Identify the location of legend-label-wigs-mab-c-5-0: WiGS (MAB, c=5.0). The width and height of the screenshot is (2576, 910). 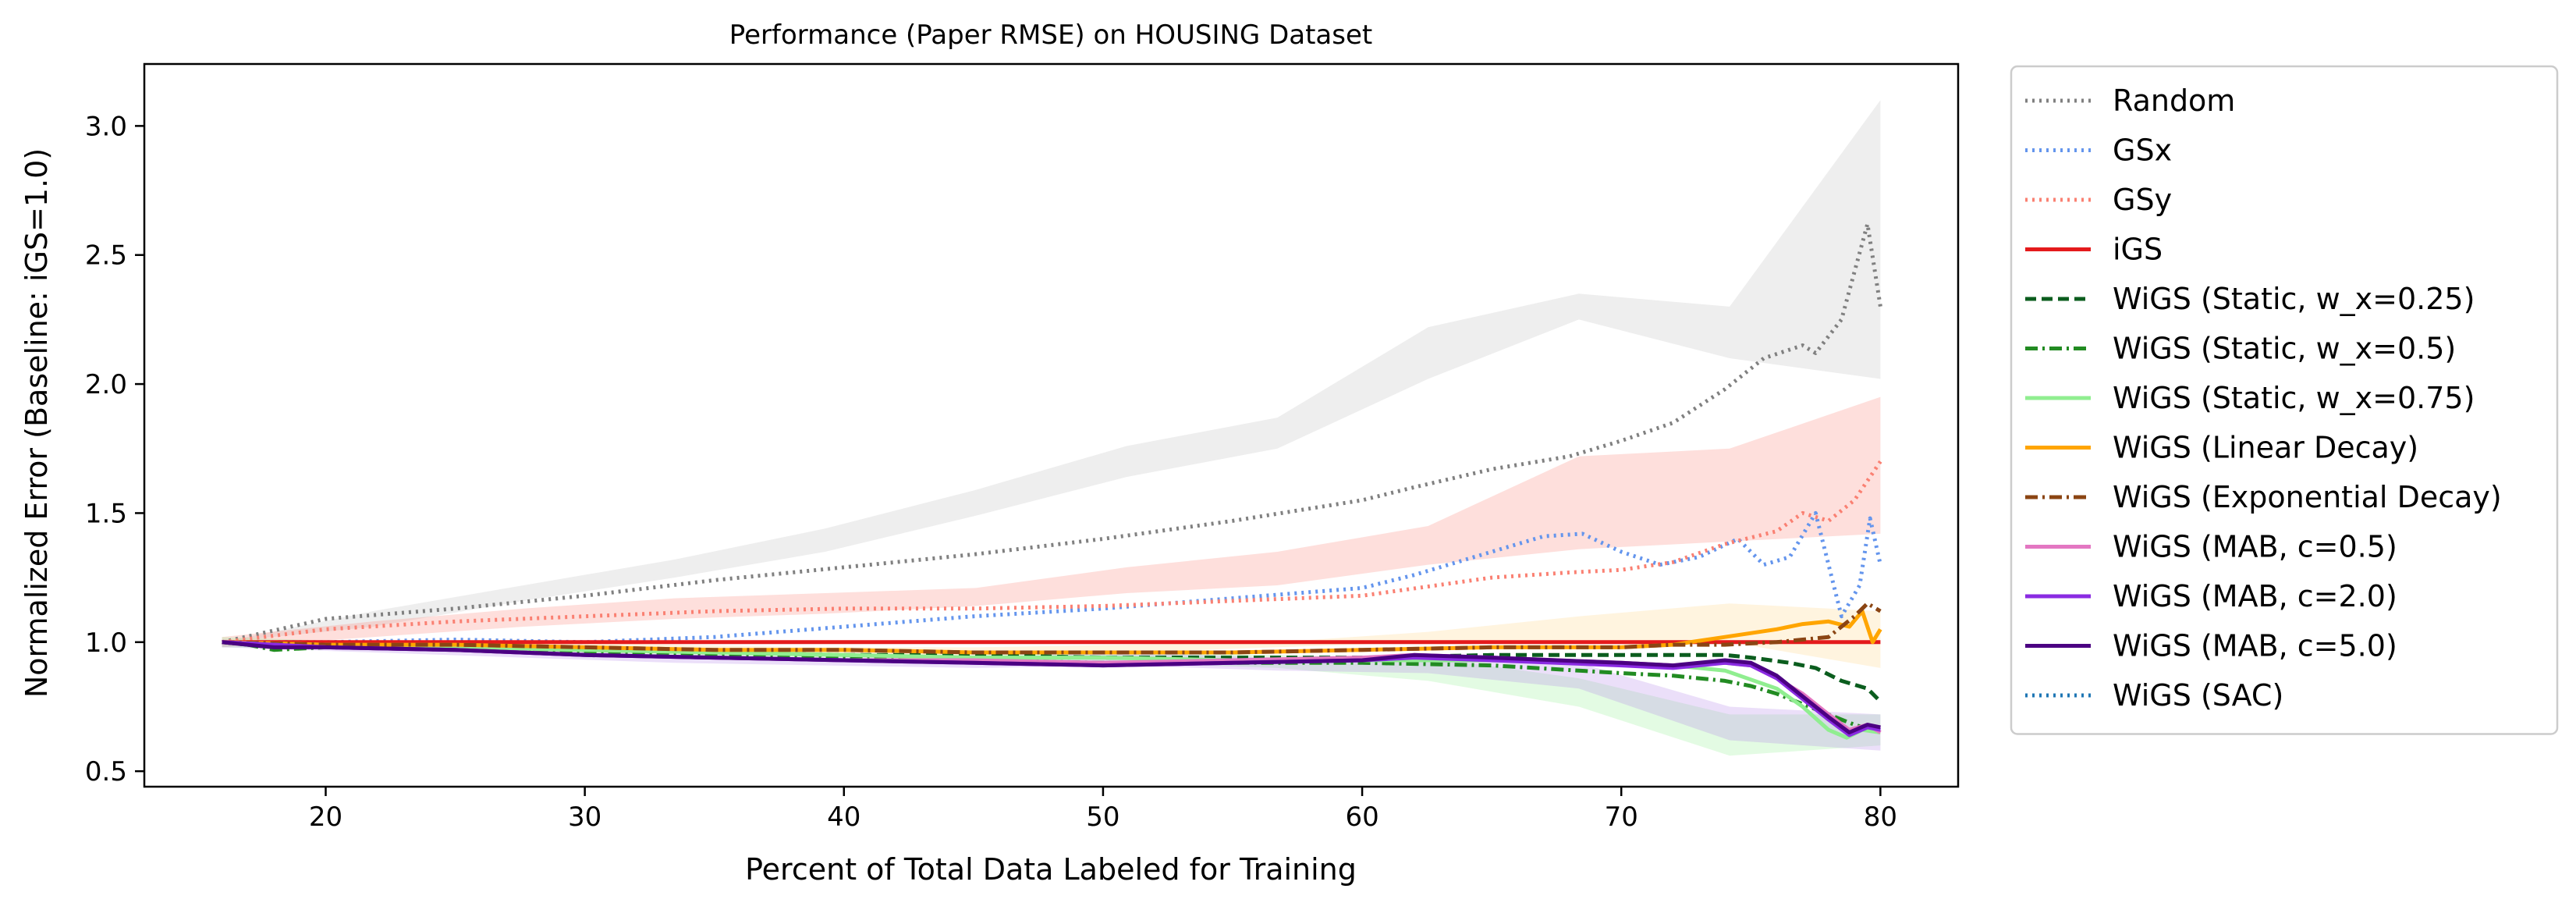
(2255, 646).